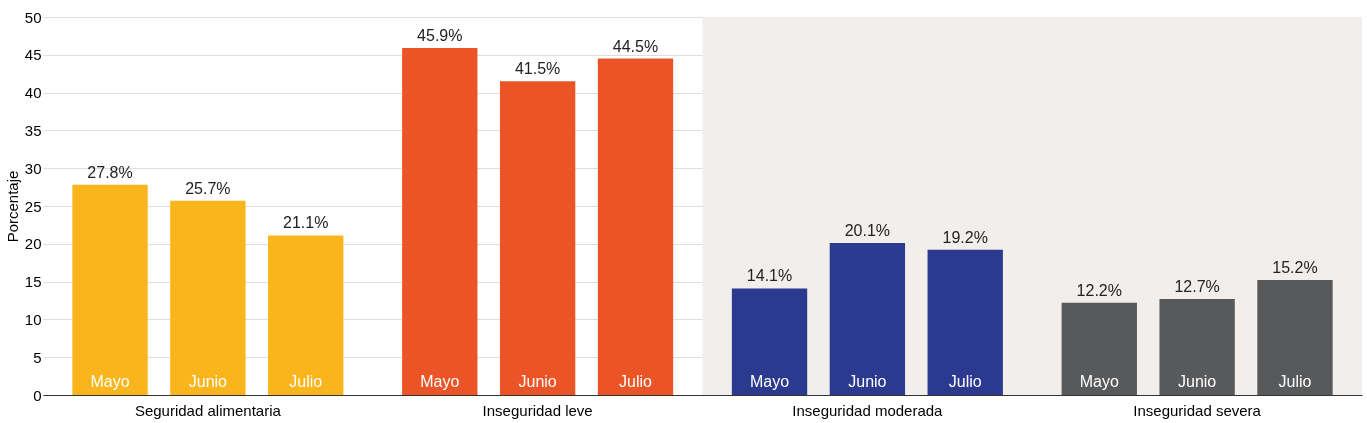  What do you see at coordinates (33, 168) in the screenshot?
I see `y-tick-label: 30` at bounding box center [33, 168].